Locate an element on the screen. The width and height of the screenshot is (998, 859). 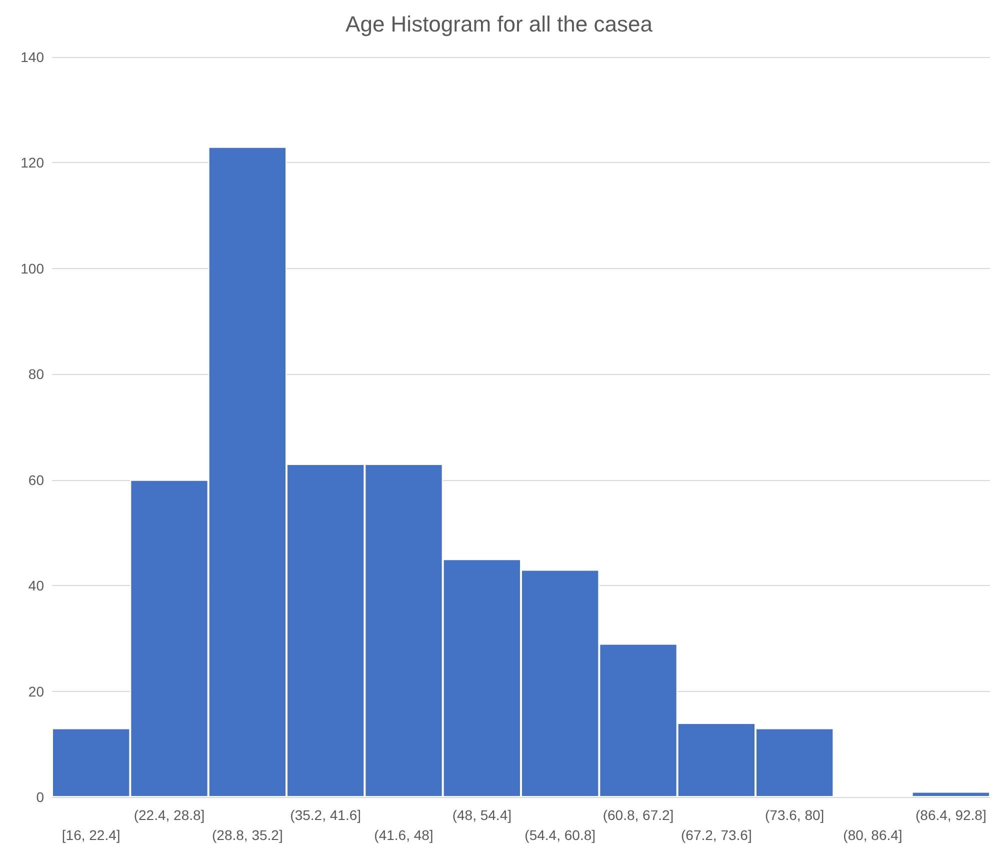
x-tick-label: (41.6, 48] is located at coordinates (404, 835).